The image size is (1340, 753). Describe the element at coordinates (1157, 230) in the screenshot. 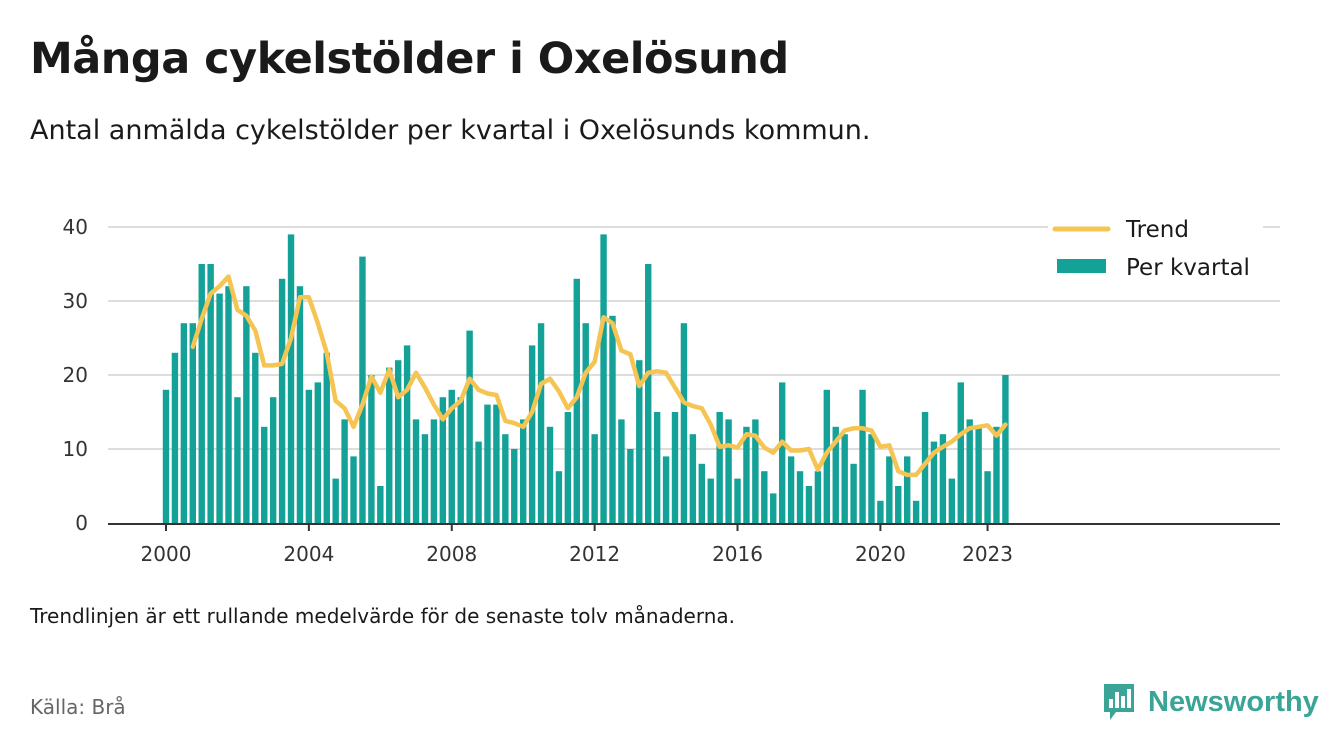

I see `legend-label-trend: Trend` at that location.